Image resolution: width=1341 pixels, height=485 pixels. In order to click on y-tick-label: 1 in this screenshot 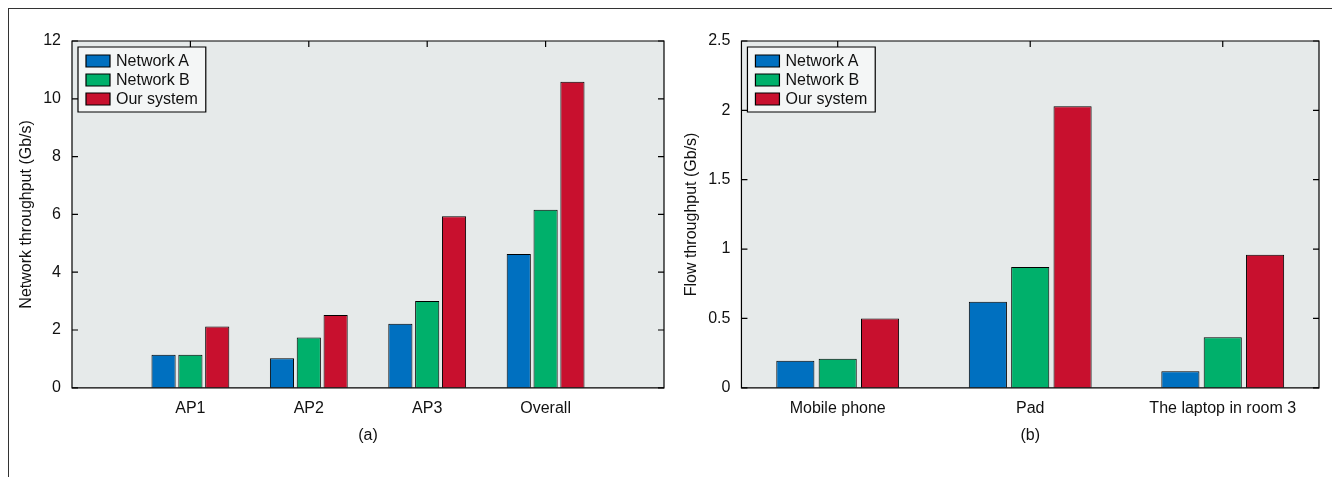, I will do `click(726, 248)`.